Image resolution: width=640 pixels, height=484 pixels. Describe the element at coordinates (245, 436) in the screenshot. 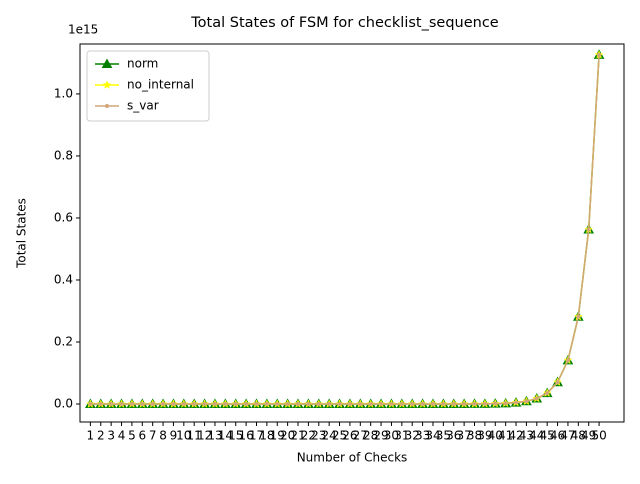

I see `x-tick-label: 16` at that location.